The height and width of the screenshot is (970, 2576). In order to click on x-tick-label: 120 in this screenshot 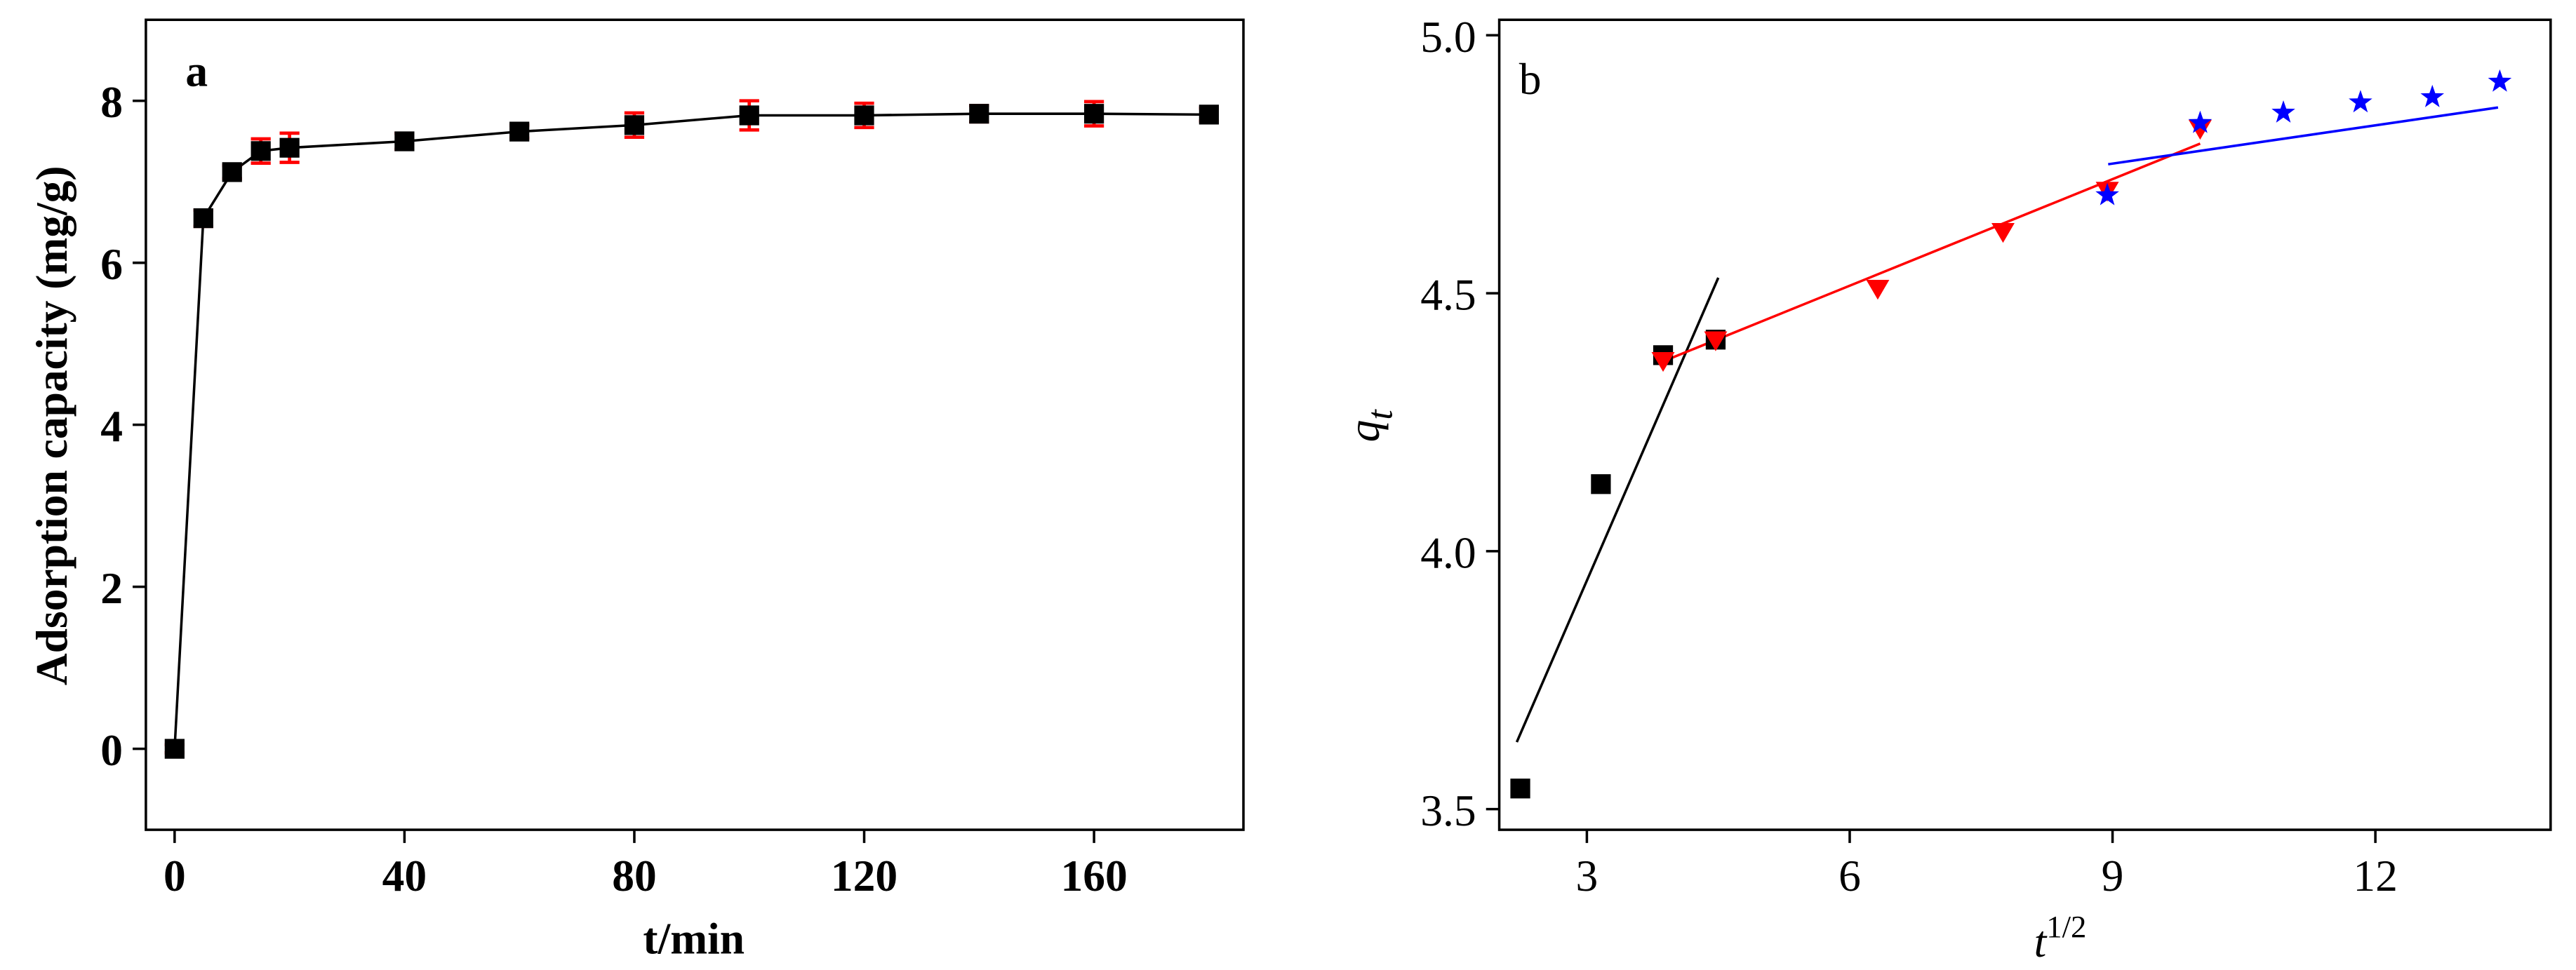, I will do `click(864, 876)`.